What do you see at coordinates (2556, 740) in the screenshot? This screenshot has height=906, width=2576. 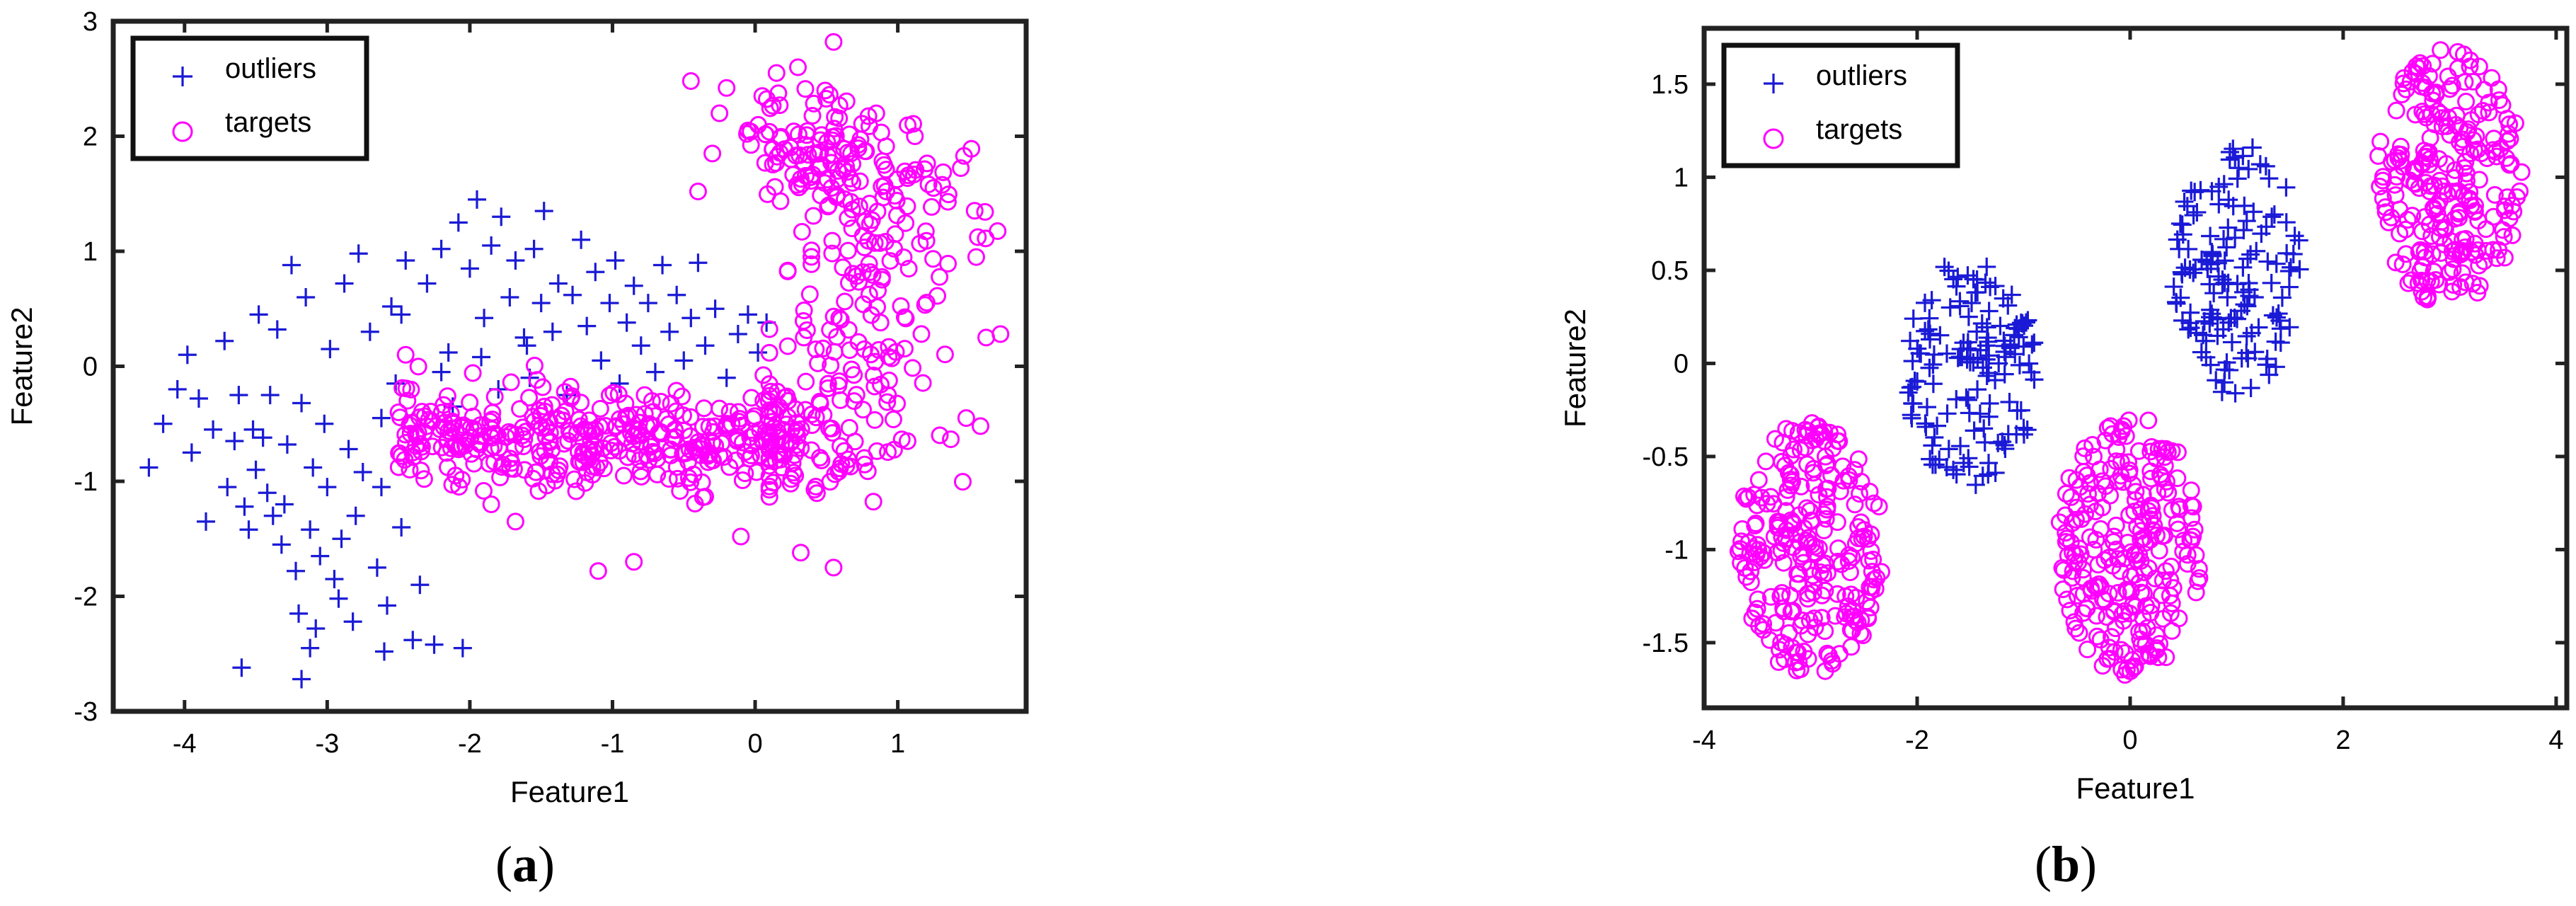 I see `x-tick-label: 4` at bounding box center [2556, 740].